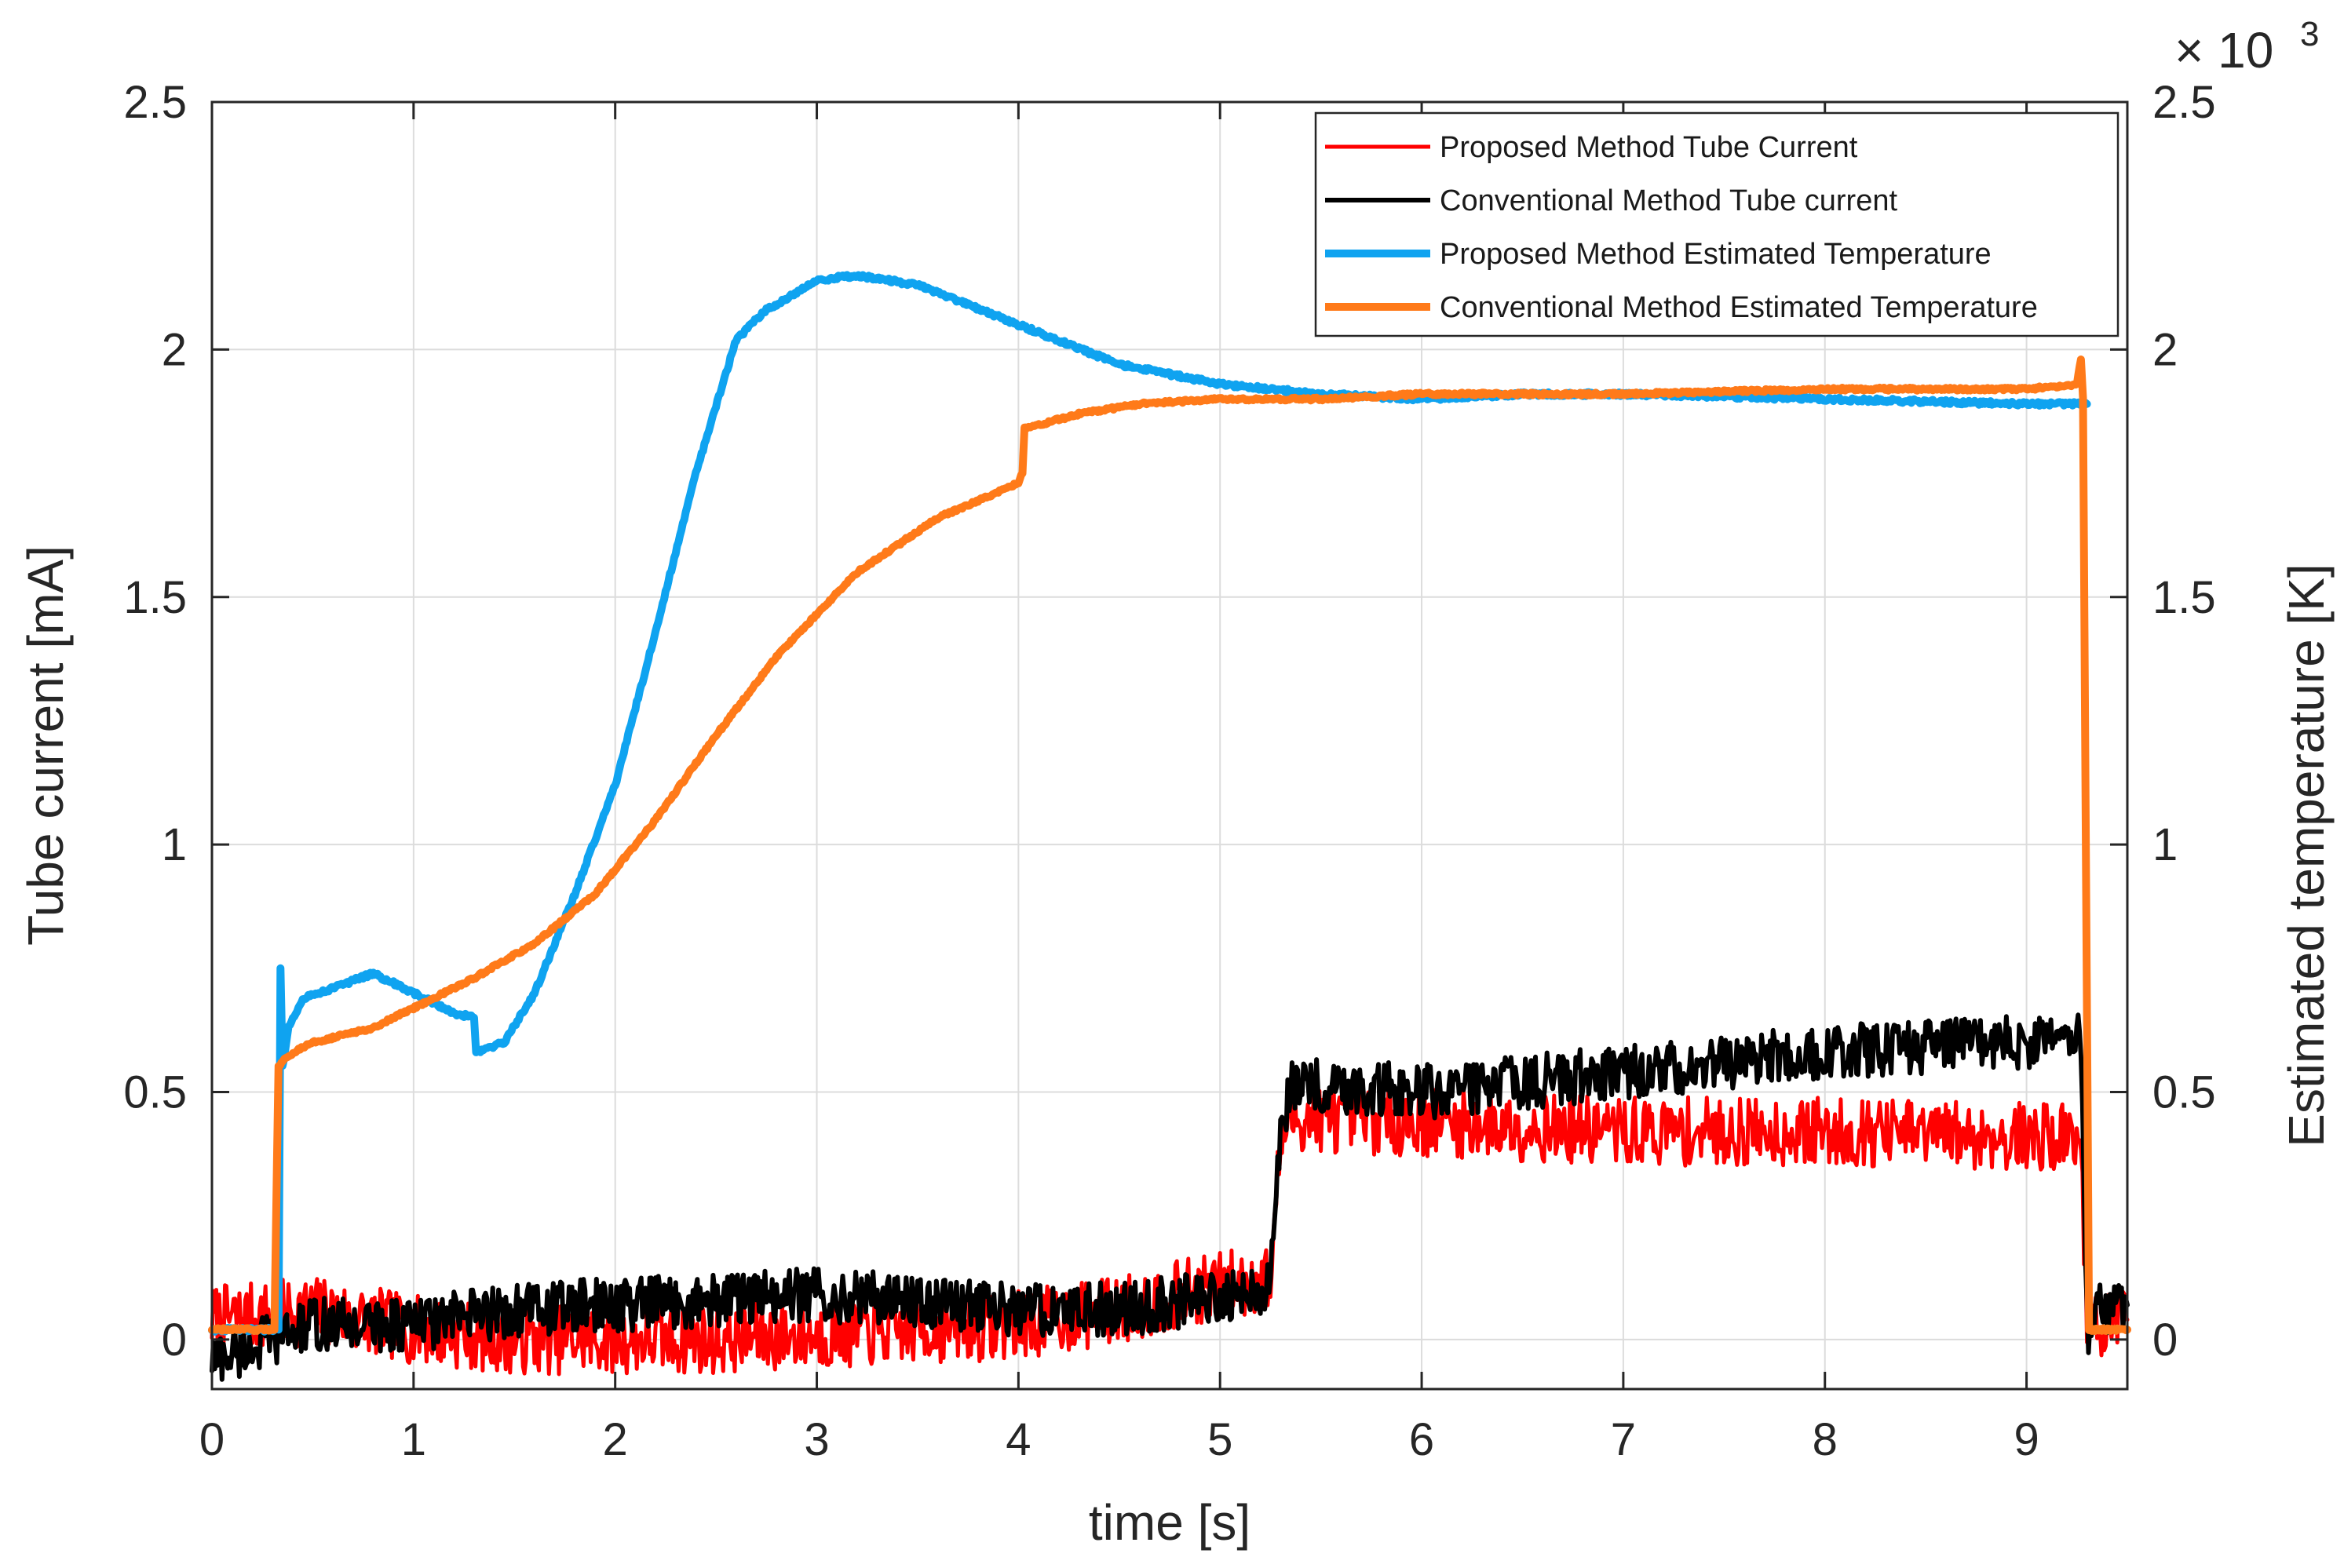  Describe the element at coordinates (155, 597) in the screenshot. I see `y-left-tick-label: 1.5` at that location.